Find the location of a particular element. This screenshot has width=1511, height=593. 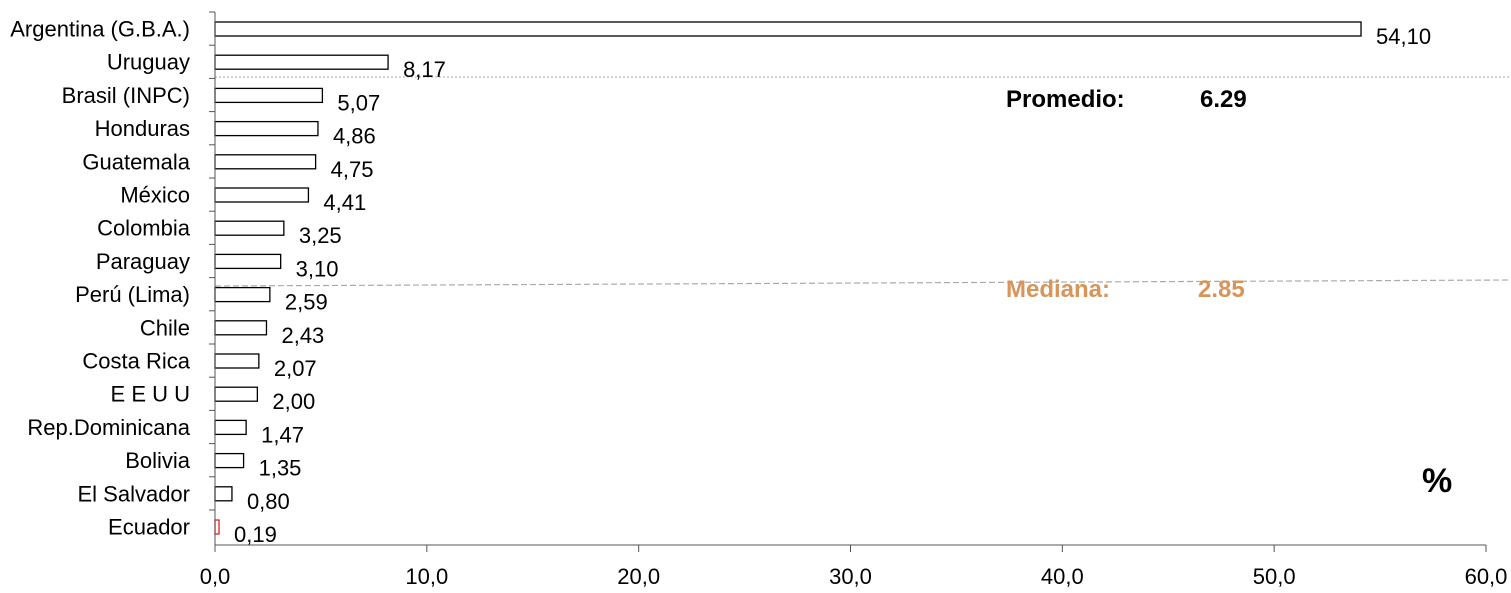

x-tick-label: 30,0 is located at coordinates (850, 576).